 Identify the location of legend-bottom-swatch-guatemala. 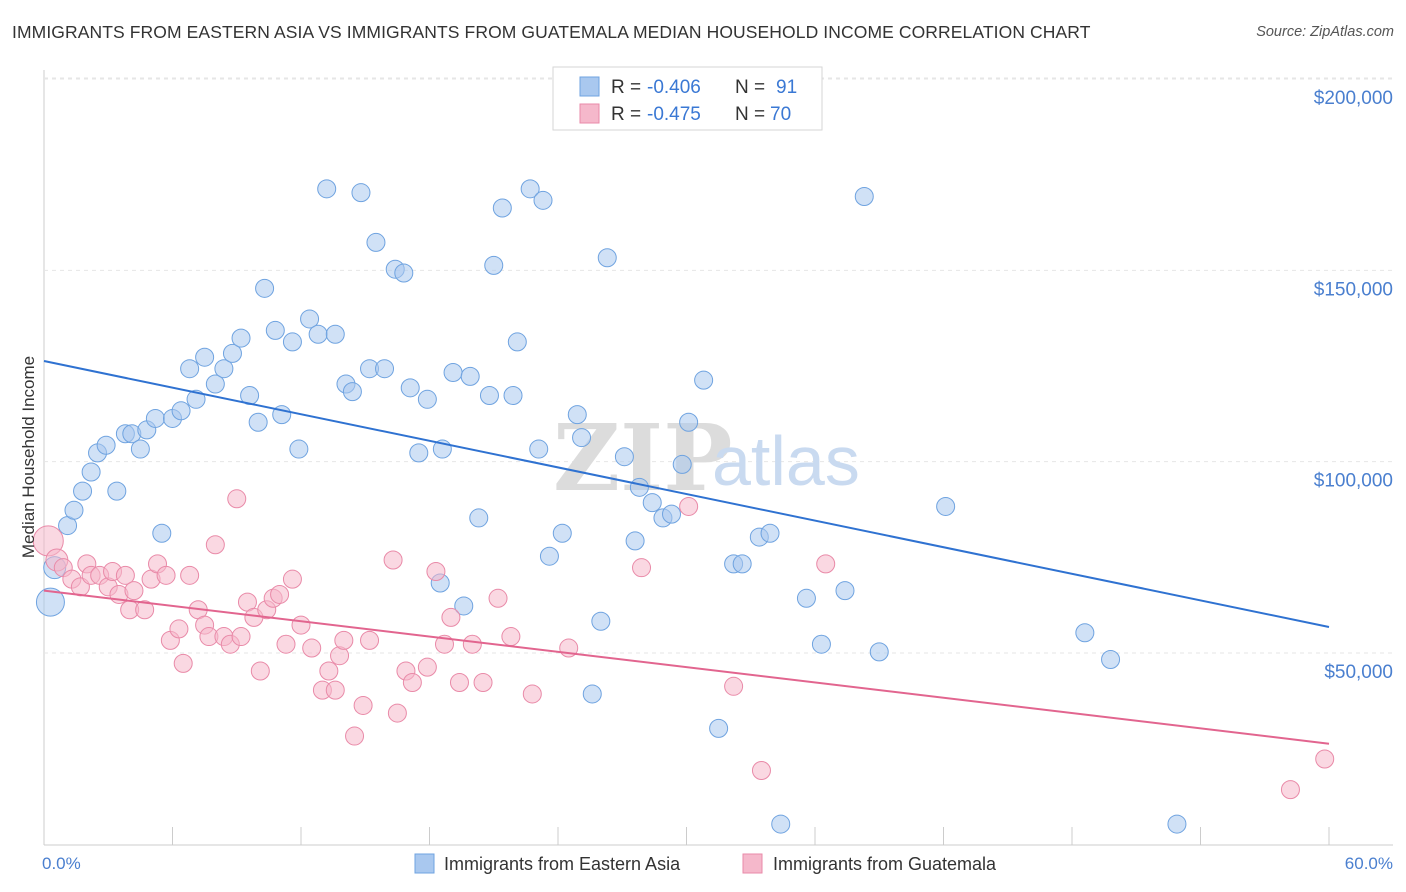
(752, 863).